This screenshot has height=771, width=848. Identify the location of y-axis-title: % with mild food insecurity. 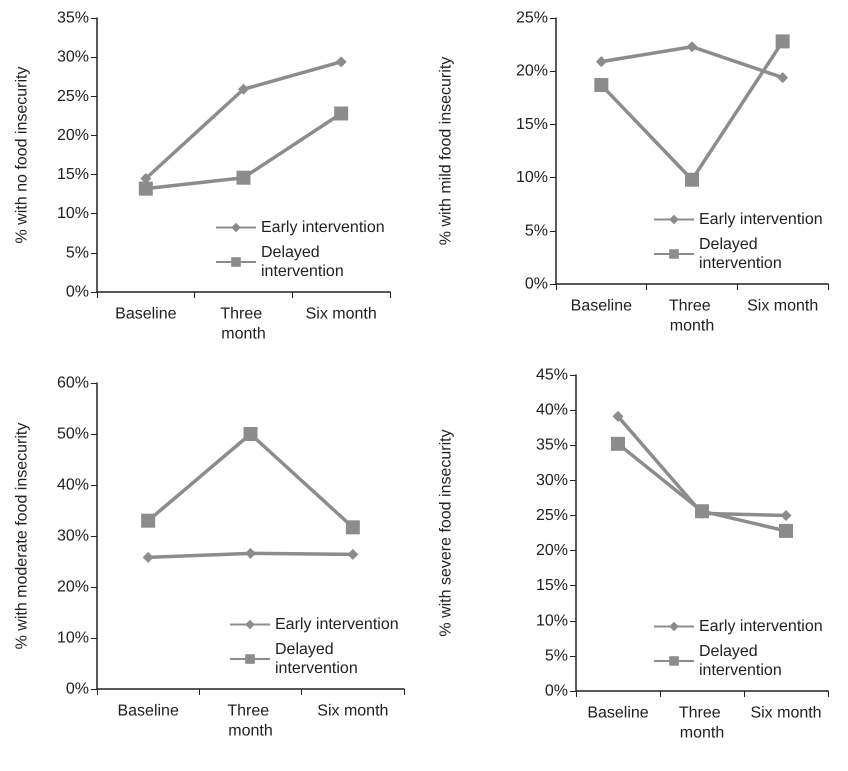
(446, 151).